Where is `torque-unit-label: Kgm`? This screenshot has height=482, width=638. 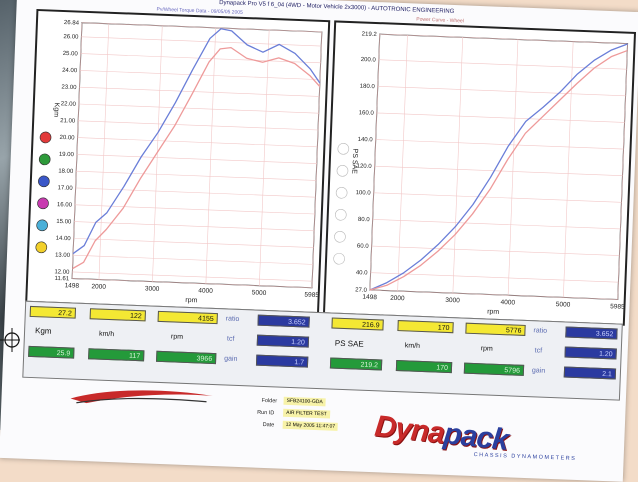 torque-unit-label: Kgm is located at coordinates (43, 331).